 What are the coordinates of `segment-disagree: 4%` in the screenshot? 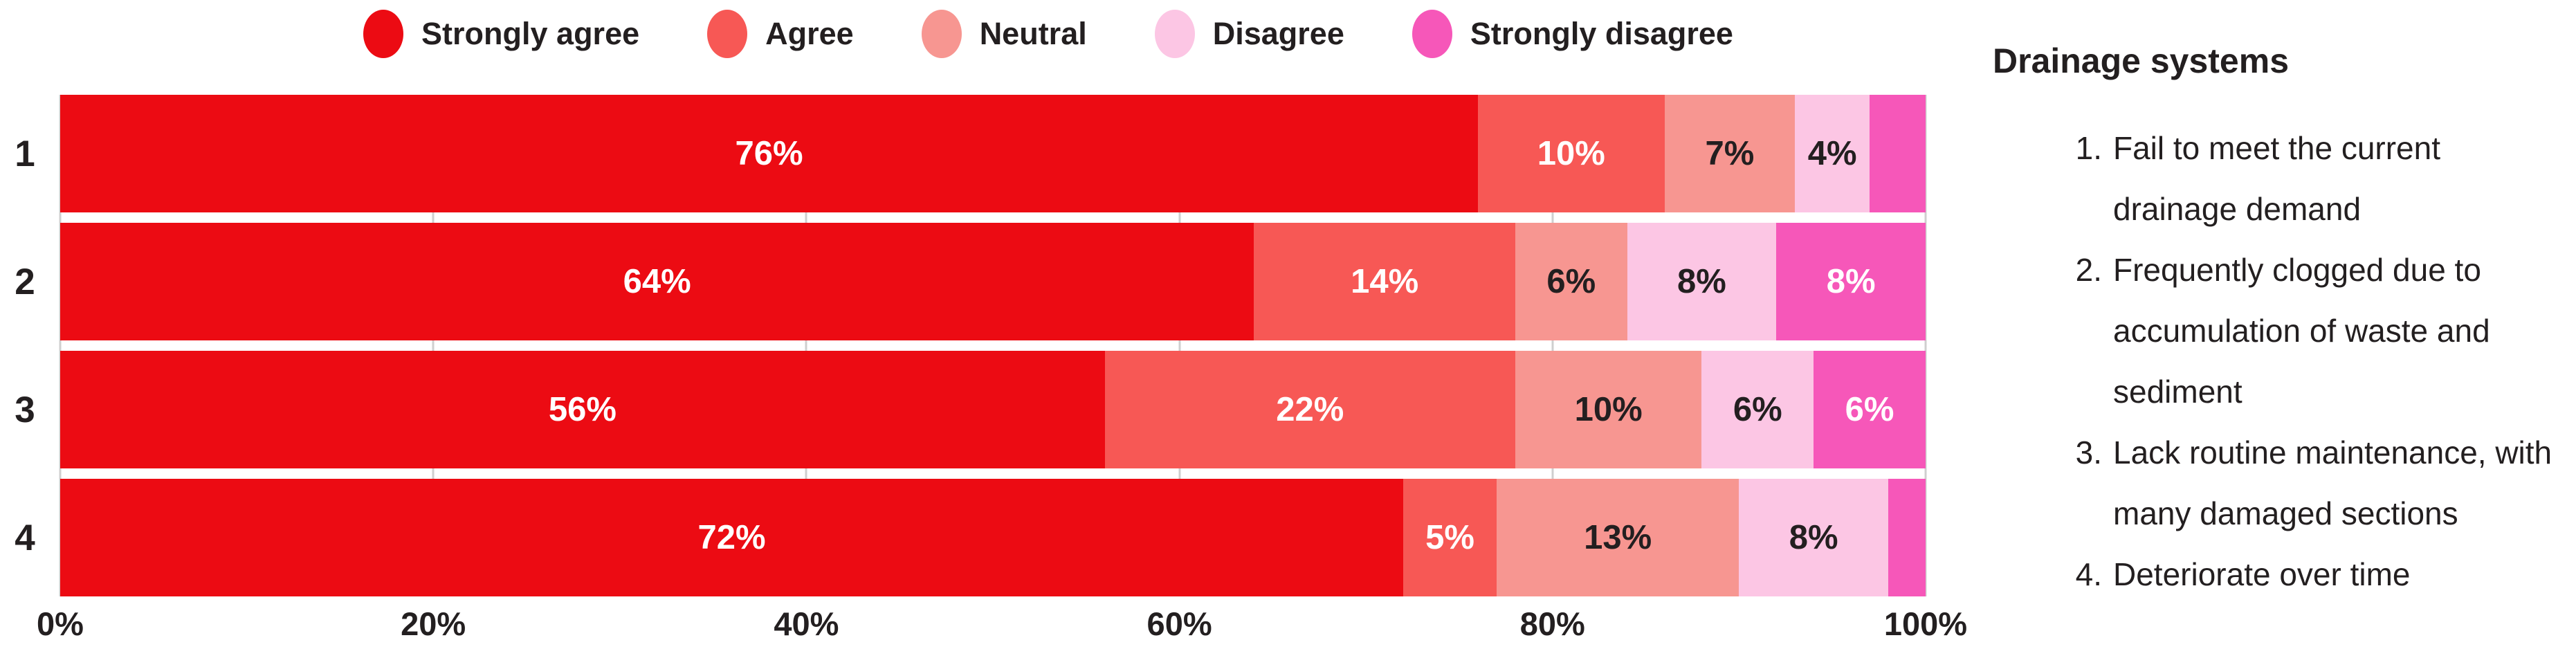 It's located at (1833, 153).